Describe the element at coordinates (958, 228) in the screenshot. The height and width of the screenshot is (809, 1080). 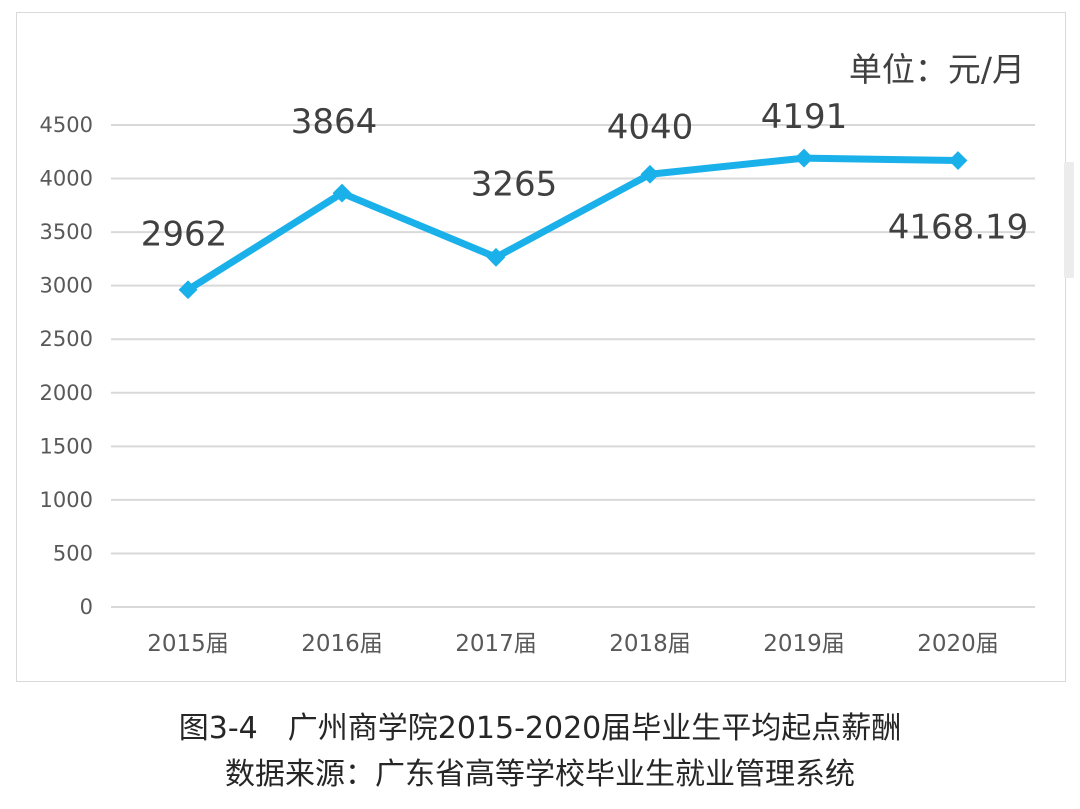
I see `data-label: 4168.19` at that location.